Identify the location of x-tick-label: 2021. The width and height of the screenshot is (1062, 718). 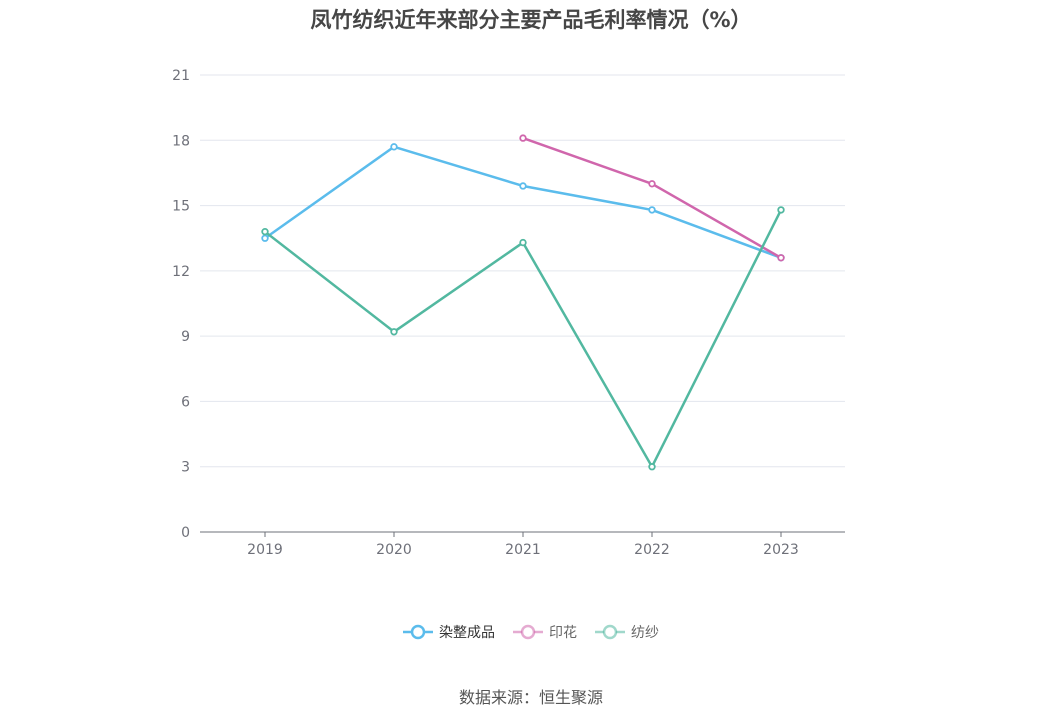
(523, 550).